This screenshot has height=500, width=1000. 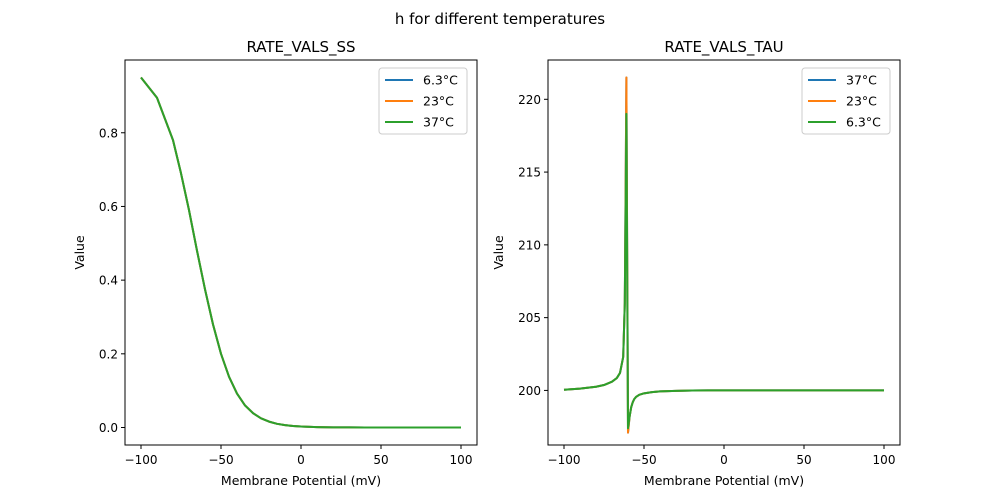 I want to click on figure-title: h for different temperatures, so click(x=500, y=19).